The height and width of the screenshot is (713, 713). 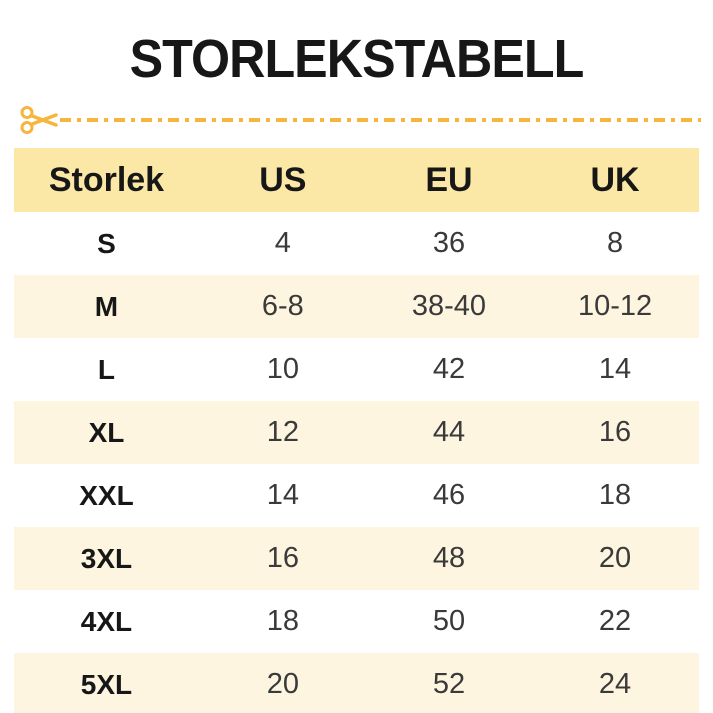 I want to click on table-row: 3XL 16 48 20, so click(x=356, y=558).